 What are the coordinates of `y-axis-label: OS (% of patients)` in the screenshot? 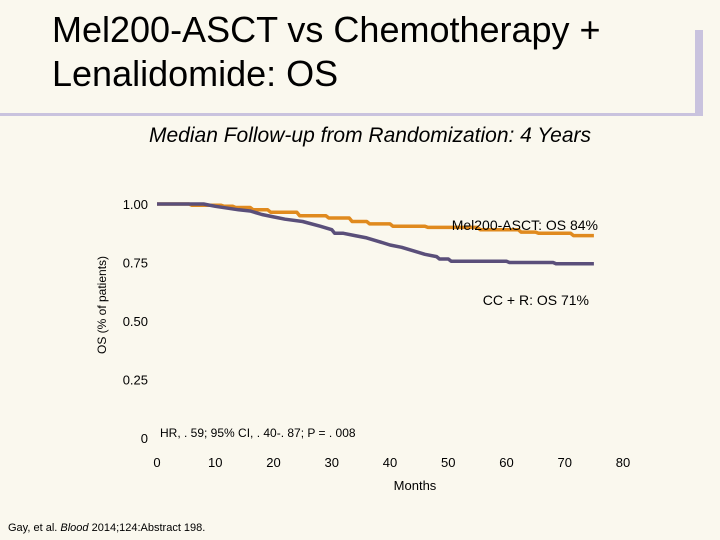 It's located at (102, 305).